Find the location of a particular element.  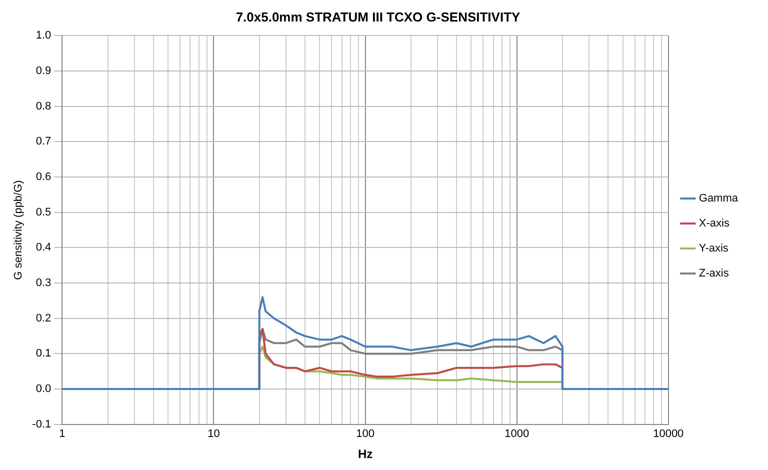

y-tick-label: 0.9 is located at coordinates (44, 70).